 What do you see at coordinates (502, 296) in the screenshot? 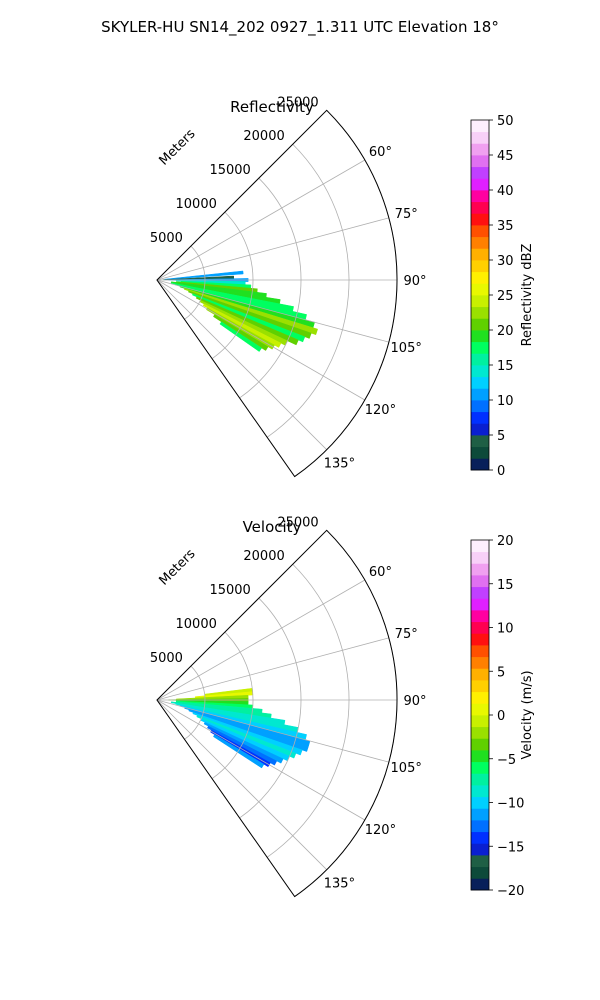
I see `reflectivity-colorbar: 0 5 10 15 20 25 30 35 40 45 50 Reflectivity dBZ` at bounding box center [502, 296].